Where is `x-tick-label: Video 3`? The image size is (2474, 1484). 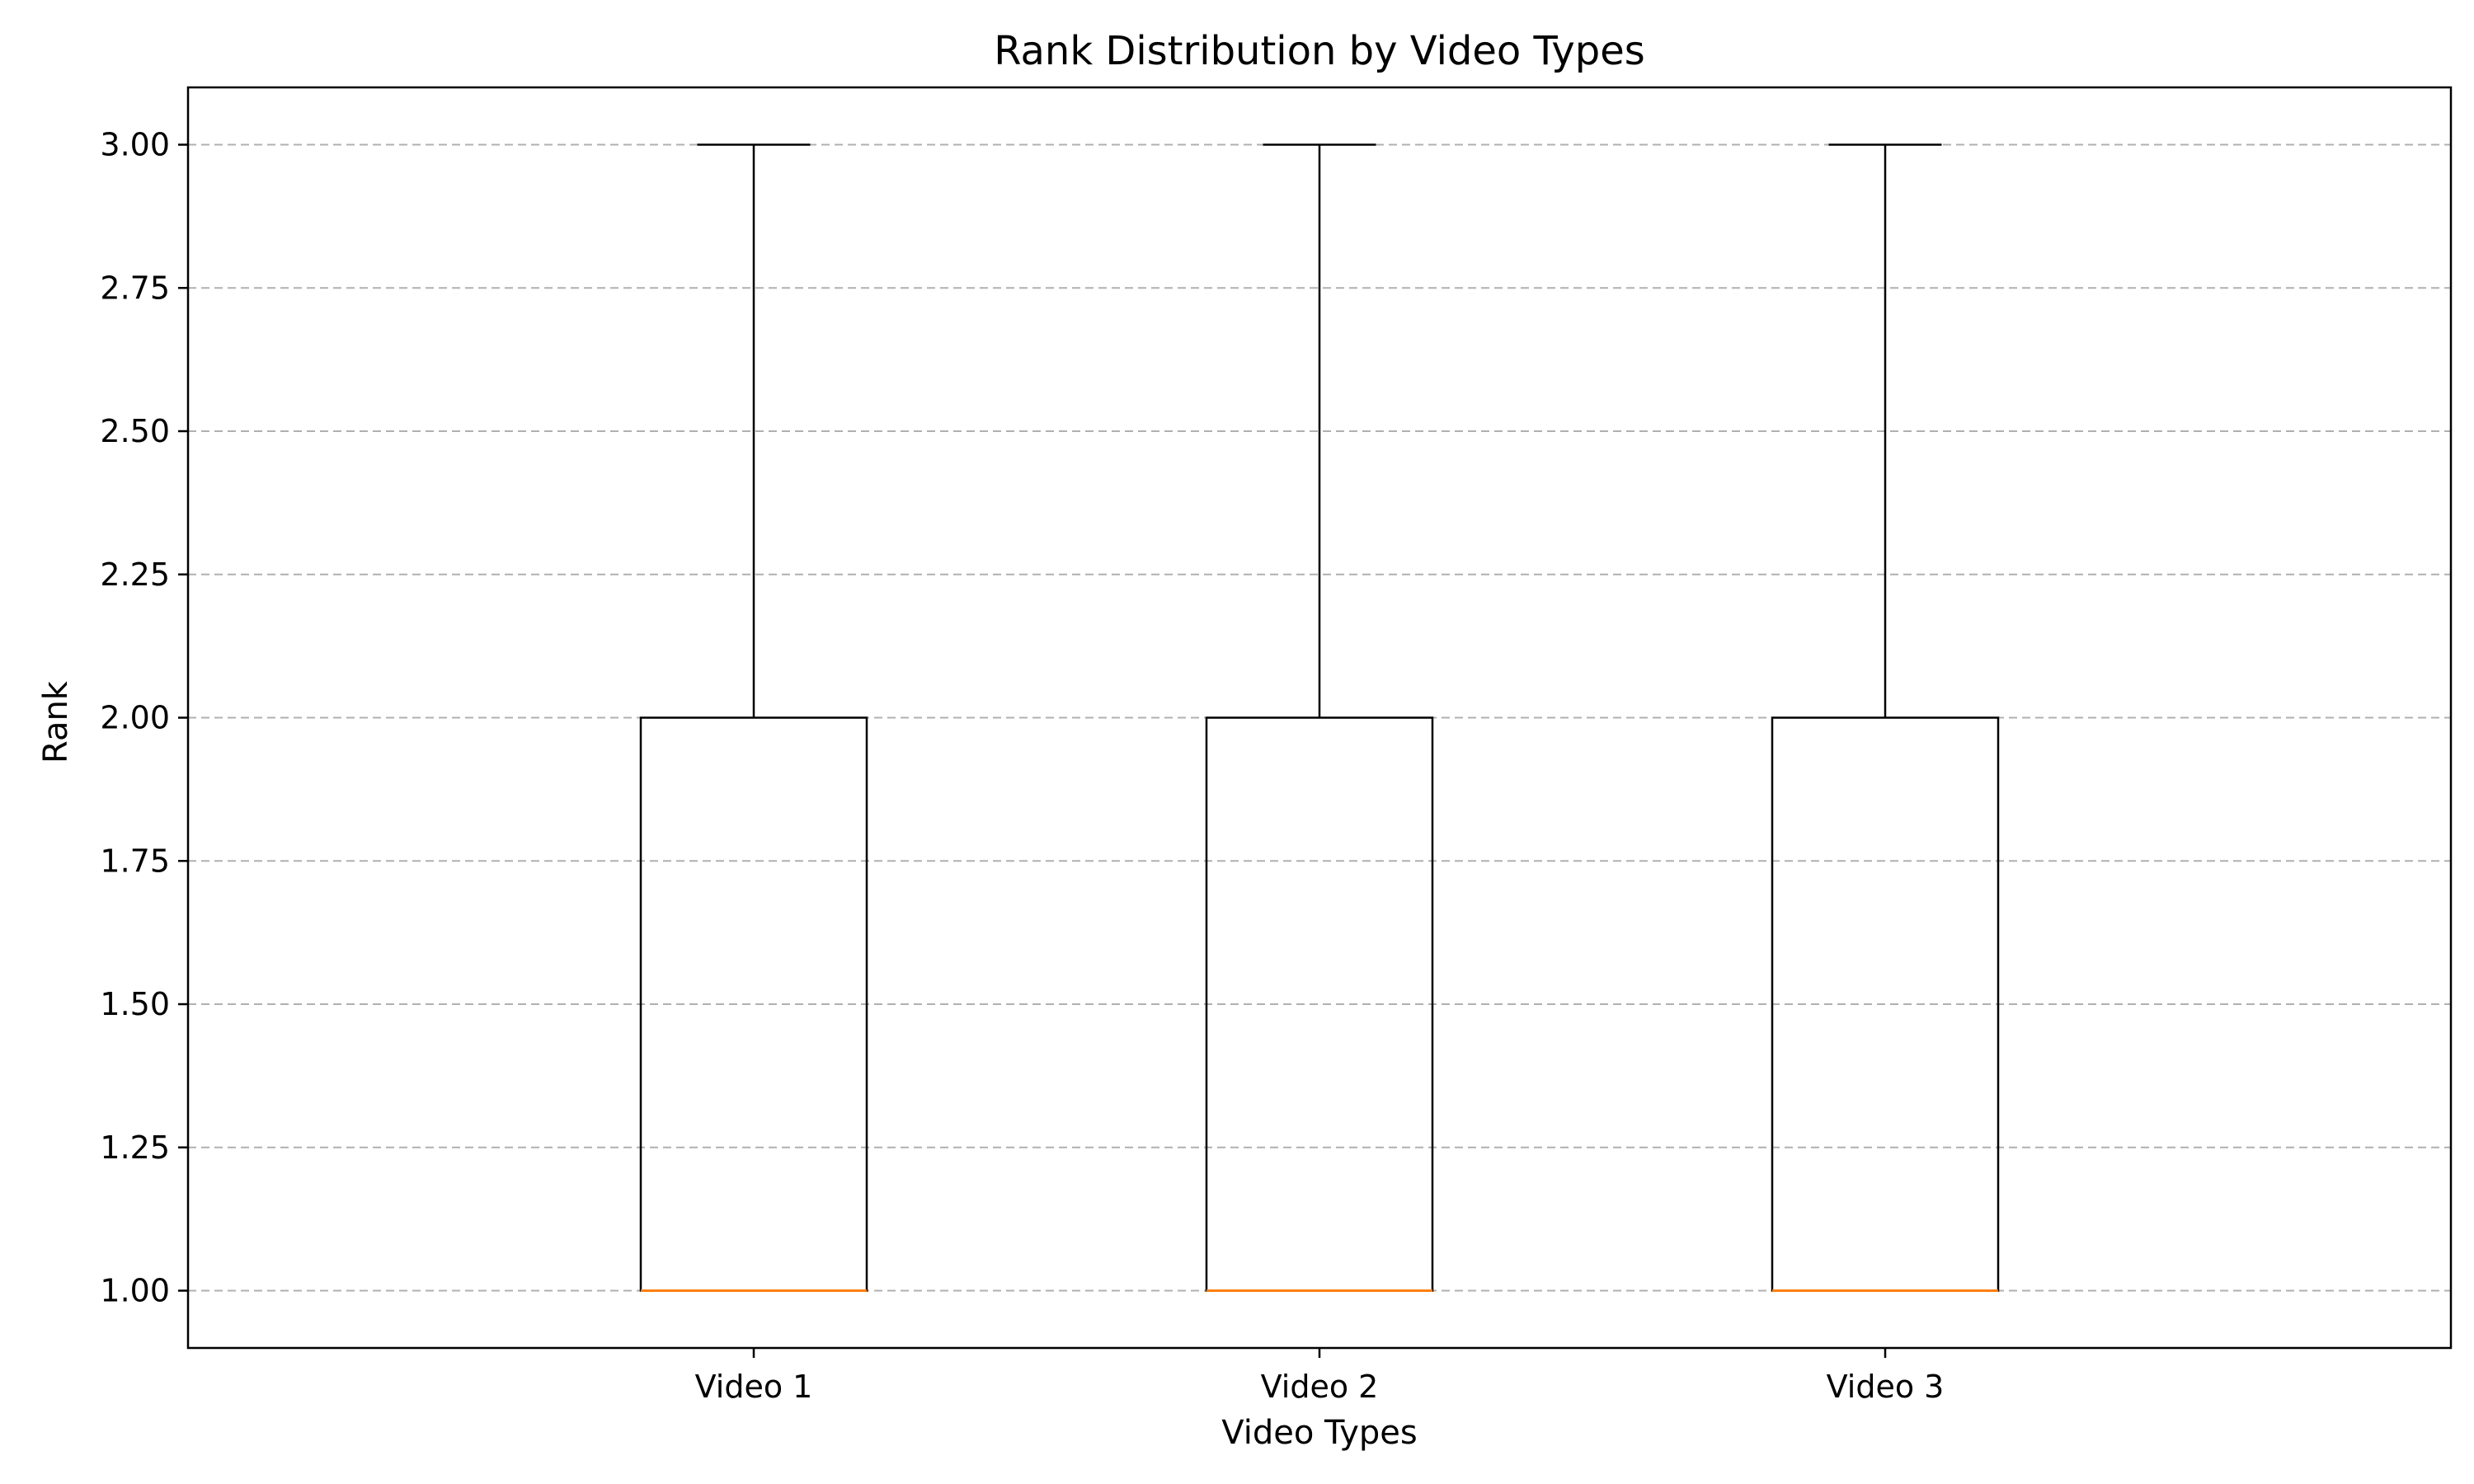 x-tick-label: Video 3 is located at coordinates (1886, 1387).